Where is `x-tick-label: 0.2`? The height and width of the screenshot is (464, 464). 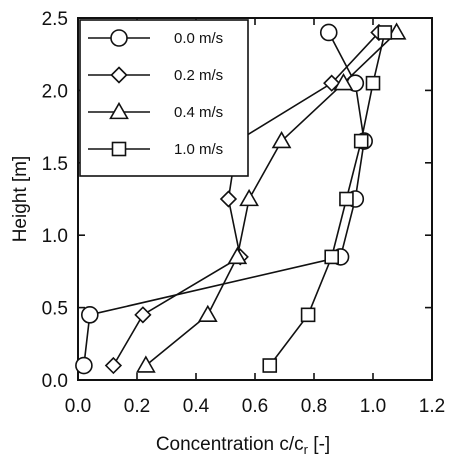
x-tick-label: 0.2 is located at coordinates (137, 406).